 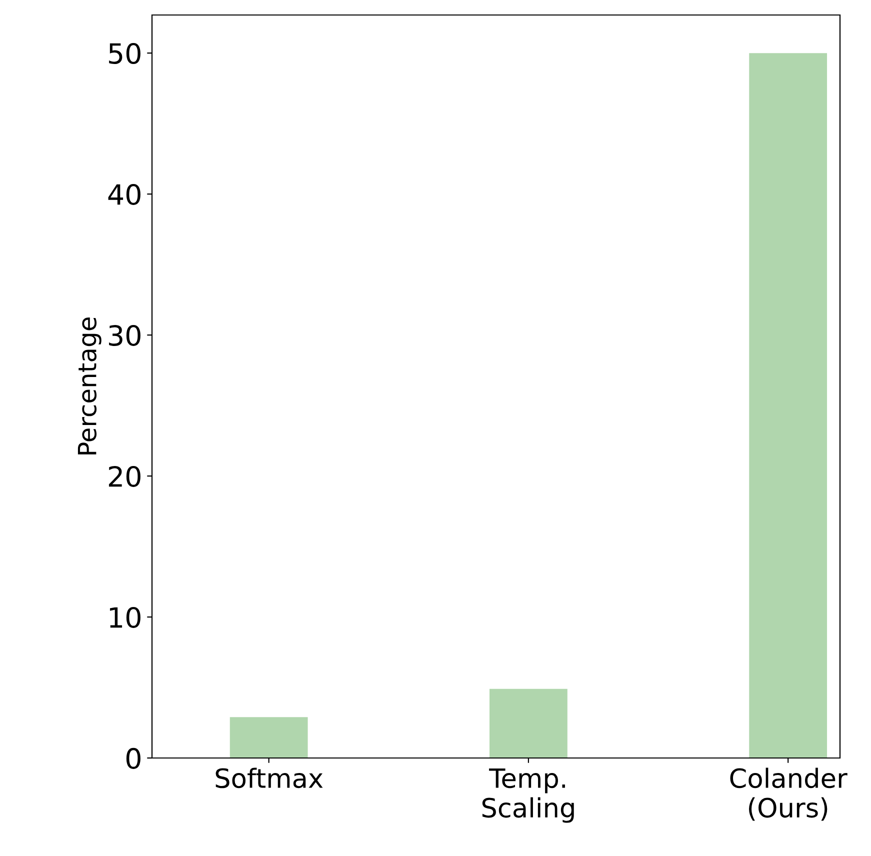 What do you see at coordinates (124, 53) in the screenshot?
I see `y-tick-label: 50` at bounding box center [124, 53].